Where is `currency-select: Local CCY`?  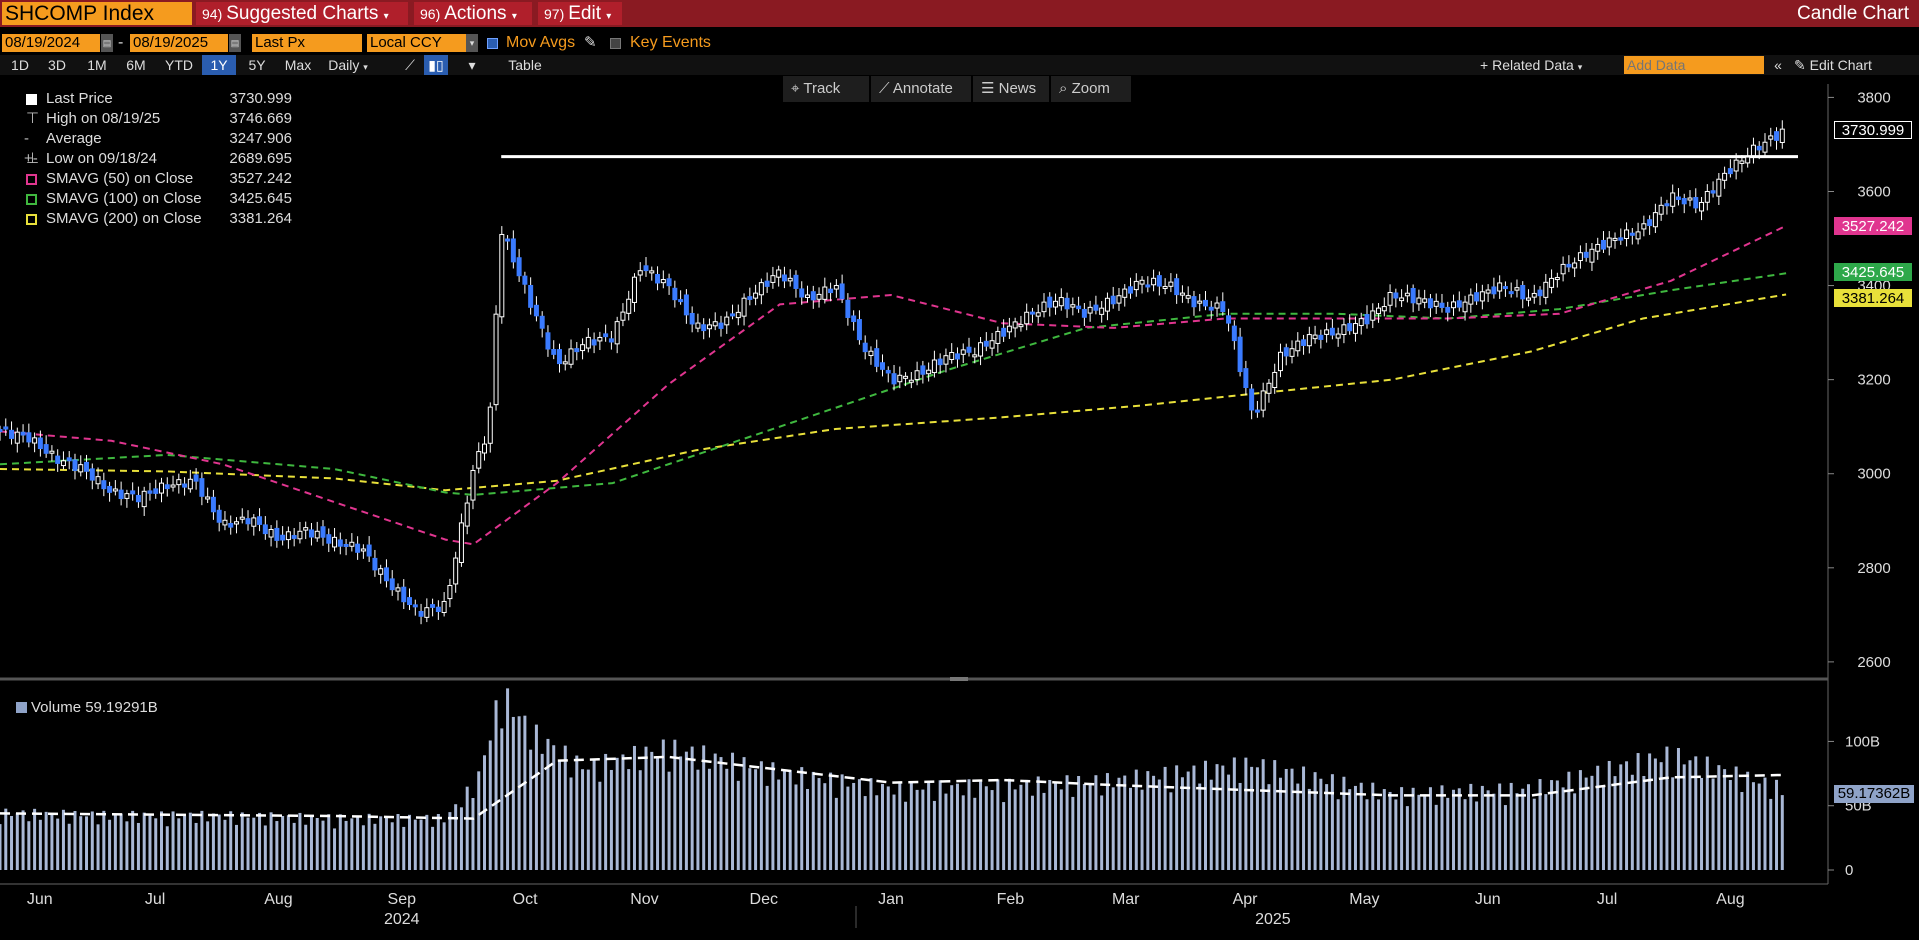
currency-select: Local CCY is located at coordinates (422, 43).